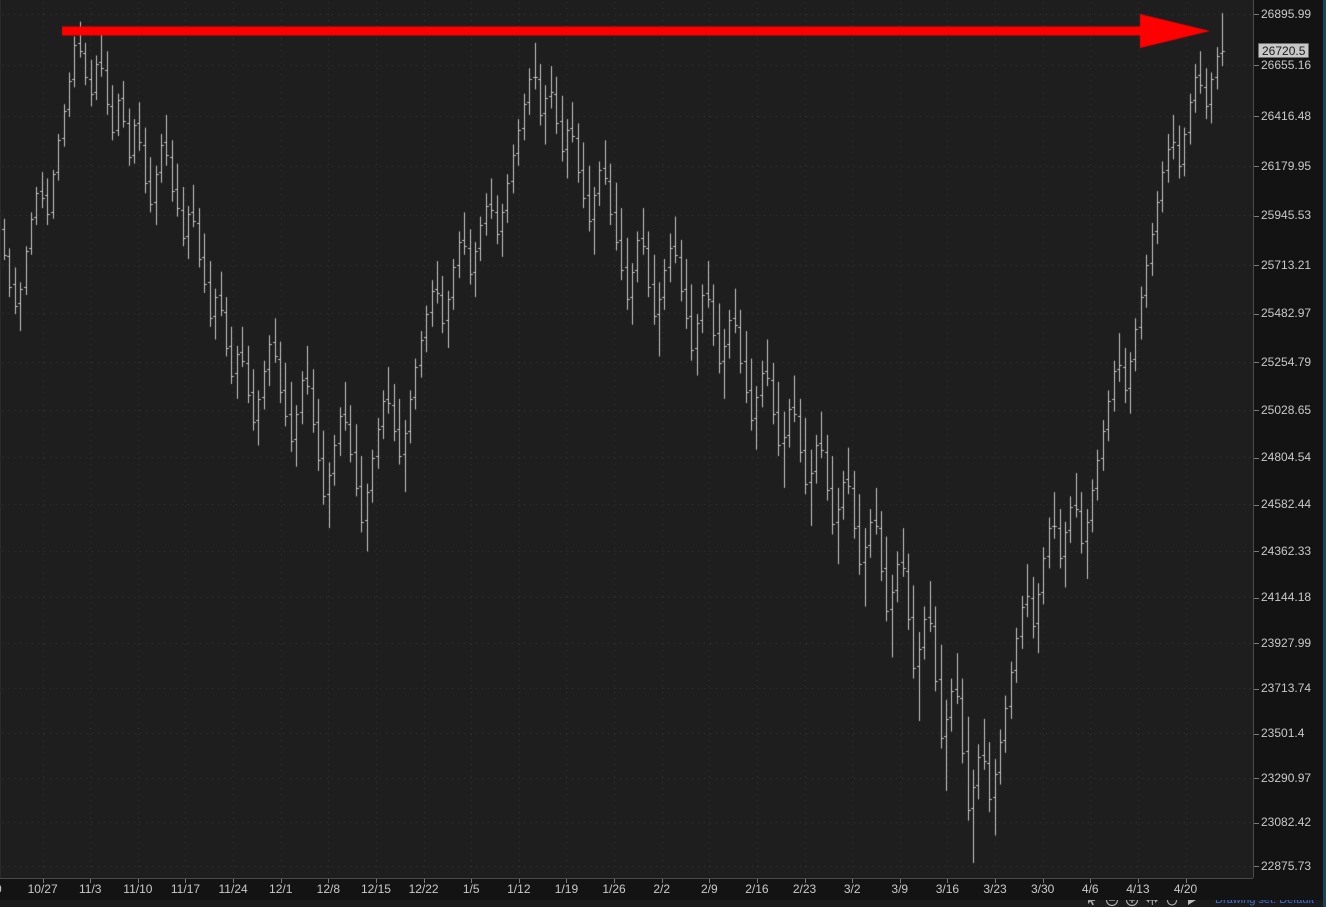 Image resolution: width=1326 pixels, height=907 pixels. What do you see at coordinates (1090, 889) in the screenshot?
I see `date-axis-tick-label: 4/6` at bounding box center [1090, 889].